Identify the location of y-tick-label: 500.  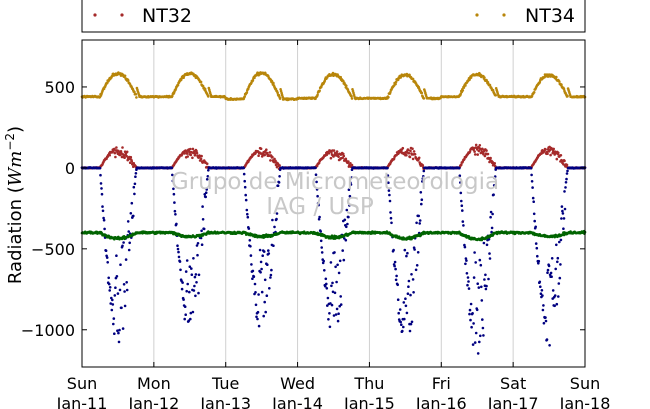
(59, 87).